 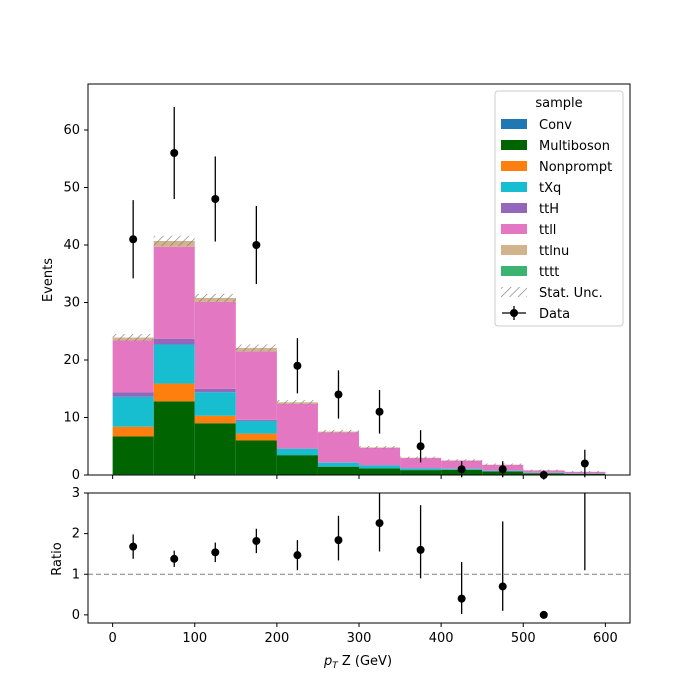 I want to click on y-tick-label-60: 60, so click(x=71, y=130).